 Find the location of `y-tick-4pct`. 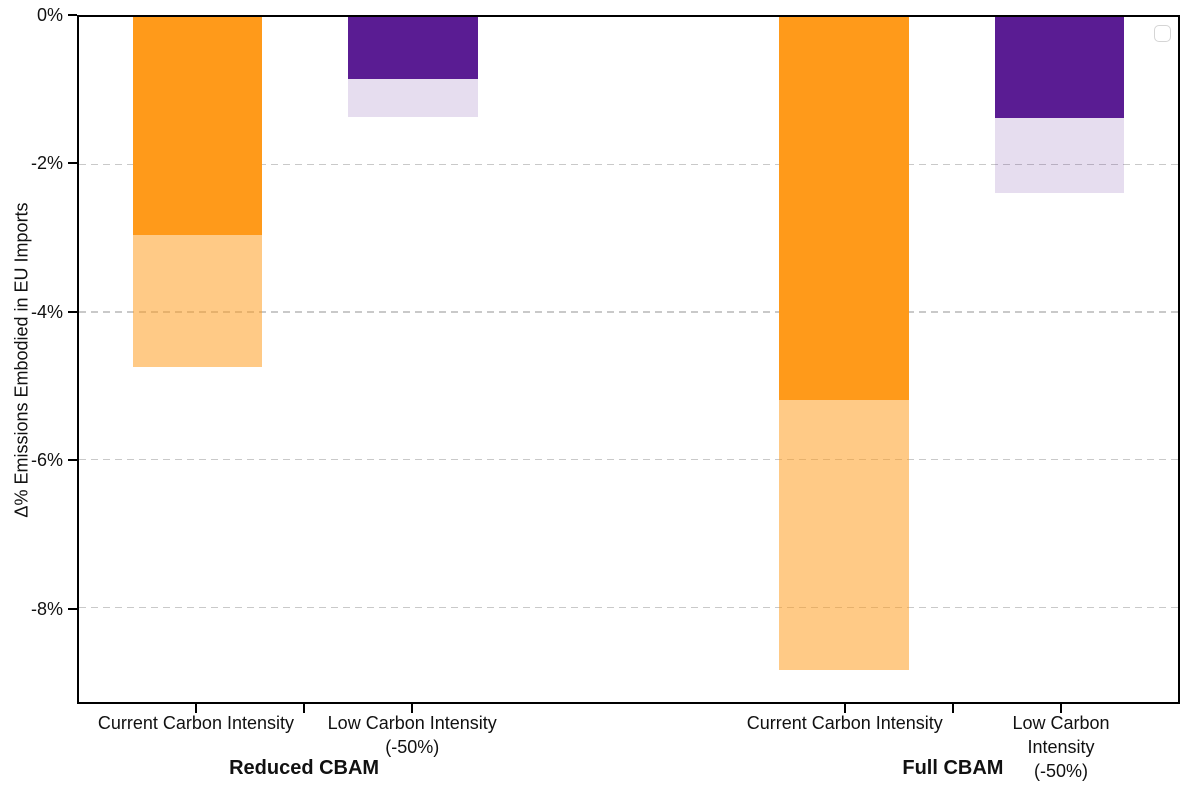

y-tick-4pct is located at coordinates (72, 311).